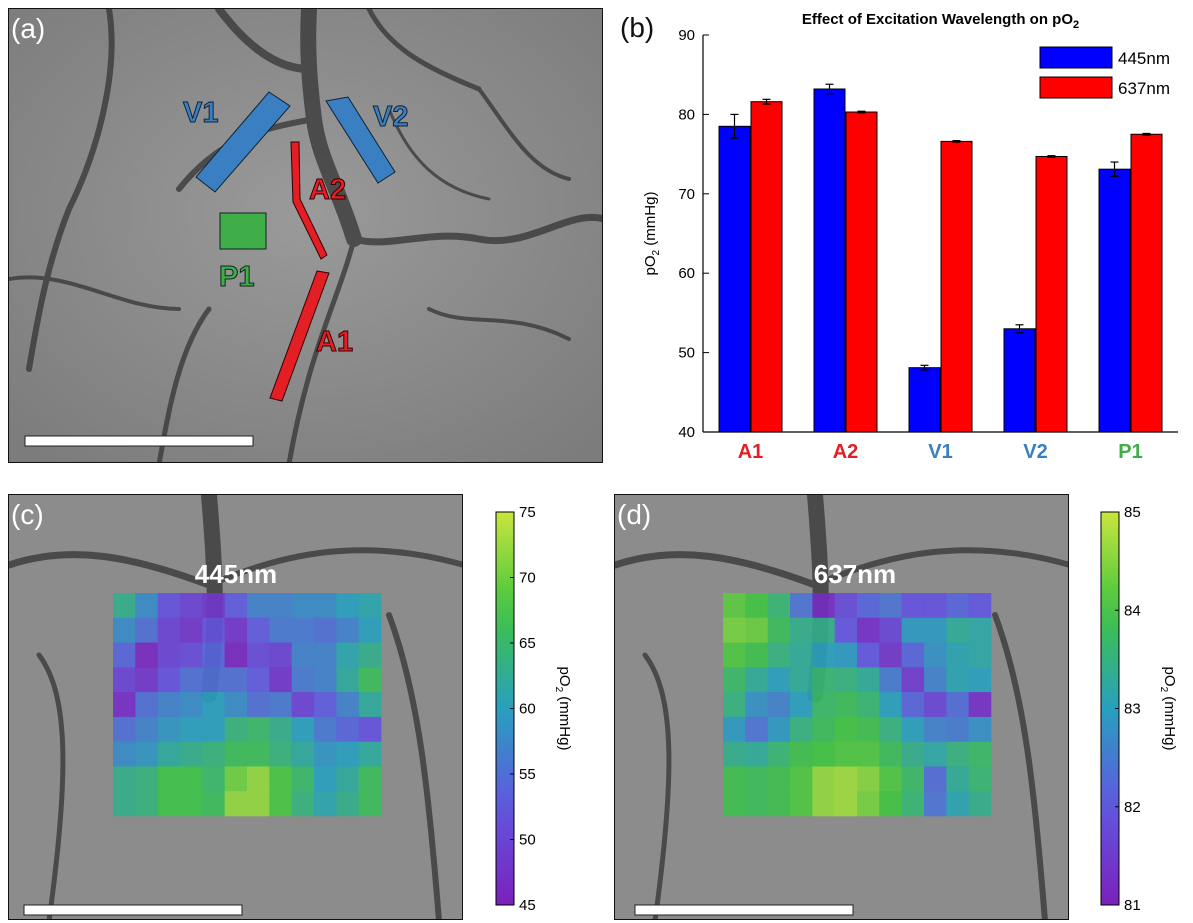 This screenshot has width=1193, height=923. Describe the element at coordinates (527, 512) in the screenshot. I see `colorbar-tick-label: 75` at that location.